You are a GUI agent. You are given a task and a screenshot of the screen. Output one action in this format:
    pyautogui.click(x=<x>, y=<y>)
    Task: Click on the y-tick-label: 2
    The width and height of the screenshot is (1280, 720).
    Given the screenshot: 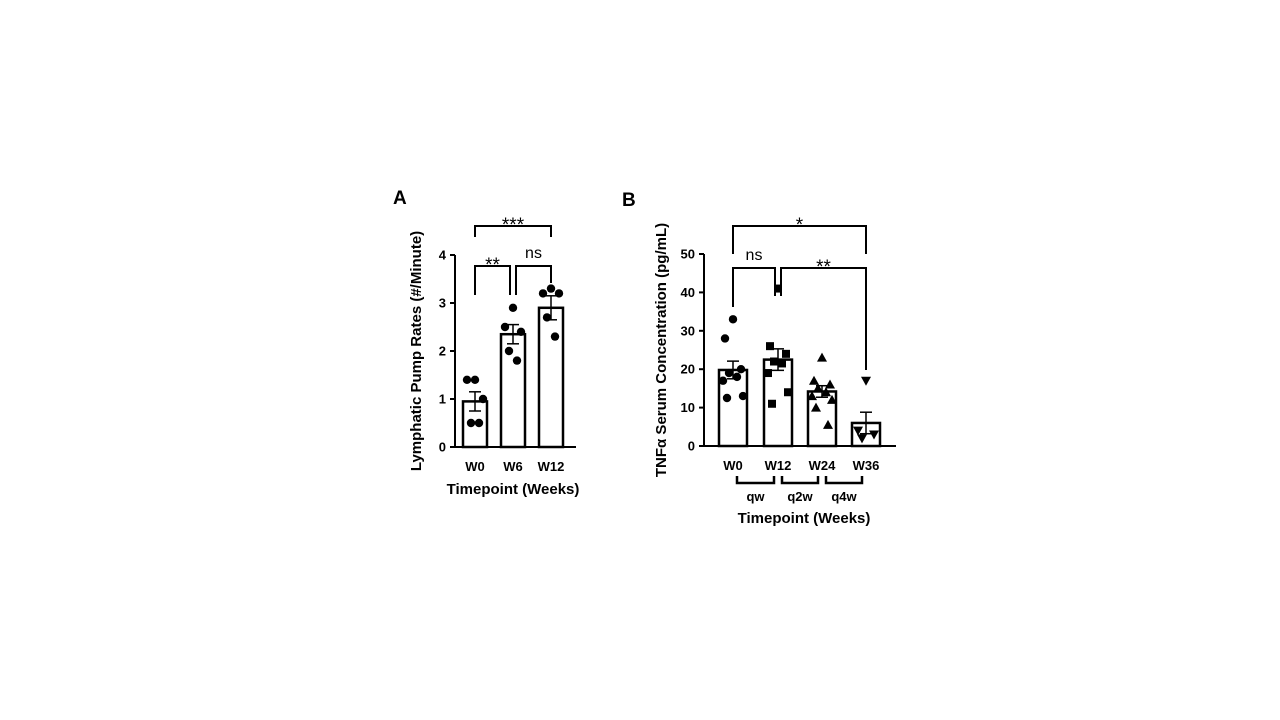 What is the action you would take?
    pyautogui.click(x=442, y=351)
    